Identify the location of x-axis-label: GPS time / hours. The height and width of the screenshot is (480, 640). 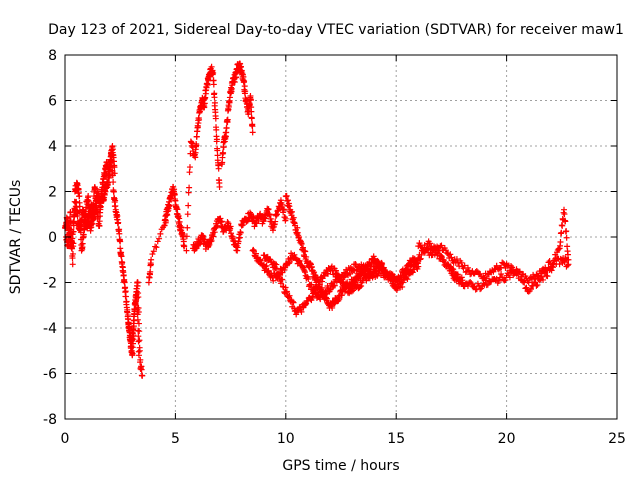
(340, 466).